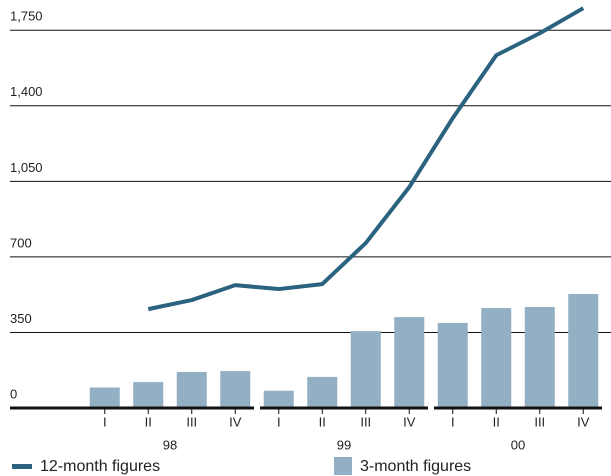 This screenshot has height=476, width=611. What do you see at coordinates (21, 242) in the screenshot?
I see `y-tick-label: 700` at bounding box center [21, 242].